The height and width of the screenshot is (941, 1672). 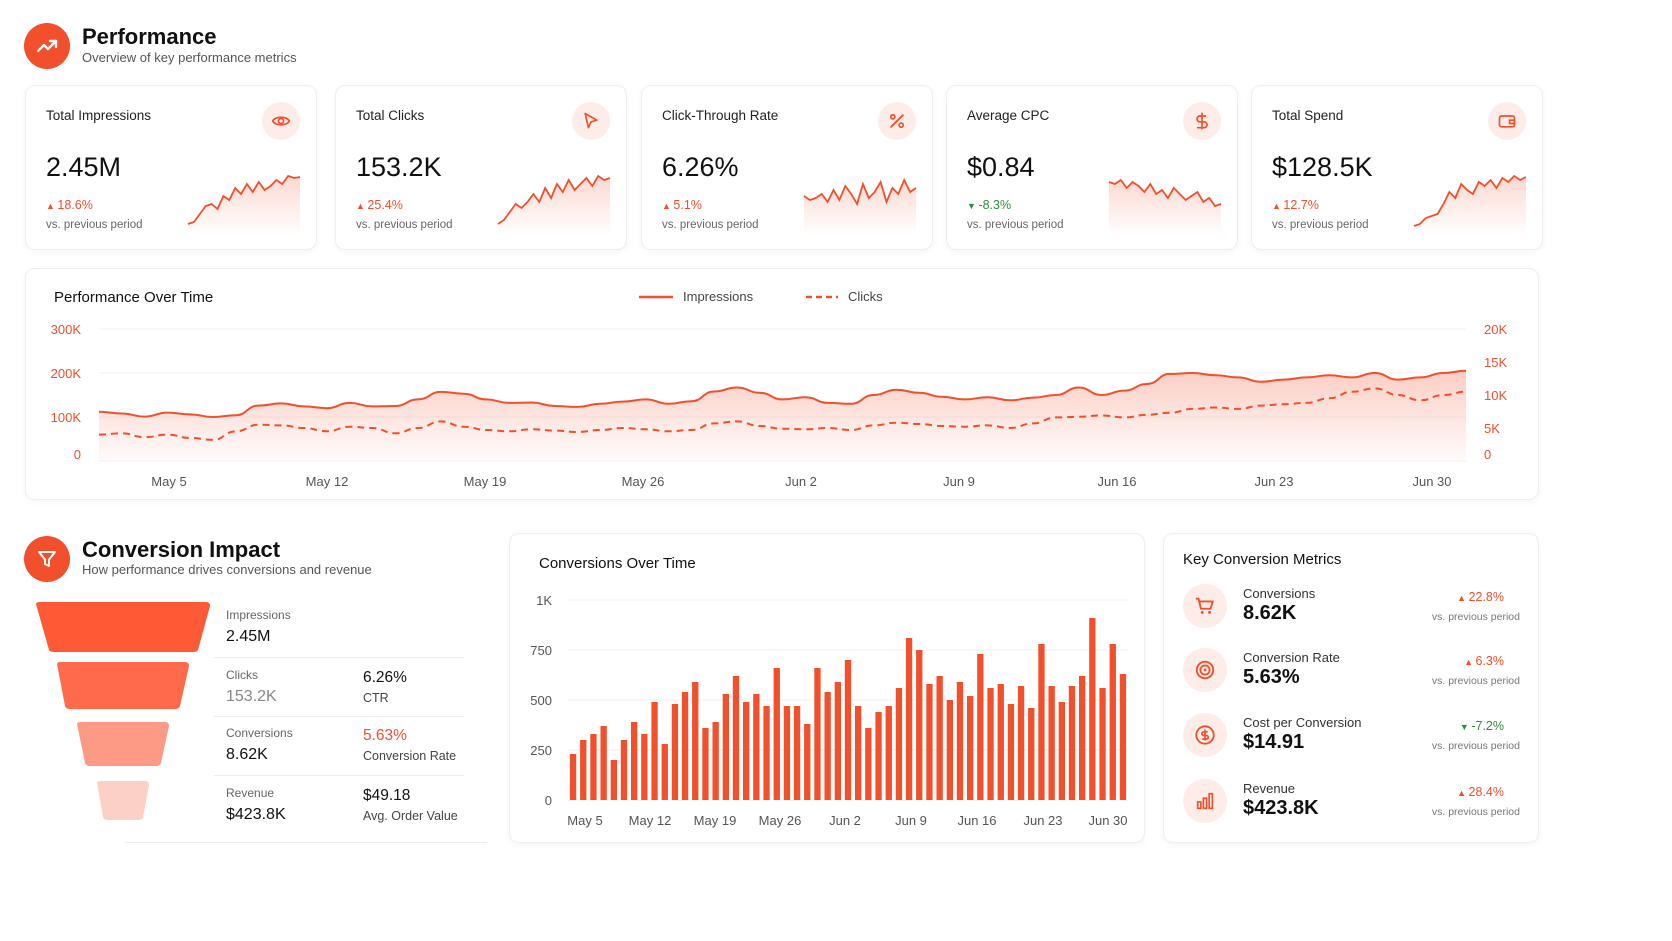 I want to click on perf-x-tick: Jun 16, so click(x=1116, y=481).